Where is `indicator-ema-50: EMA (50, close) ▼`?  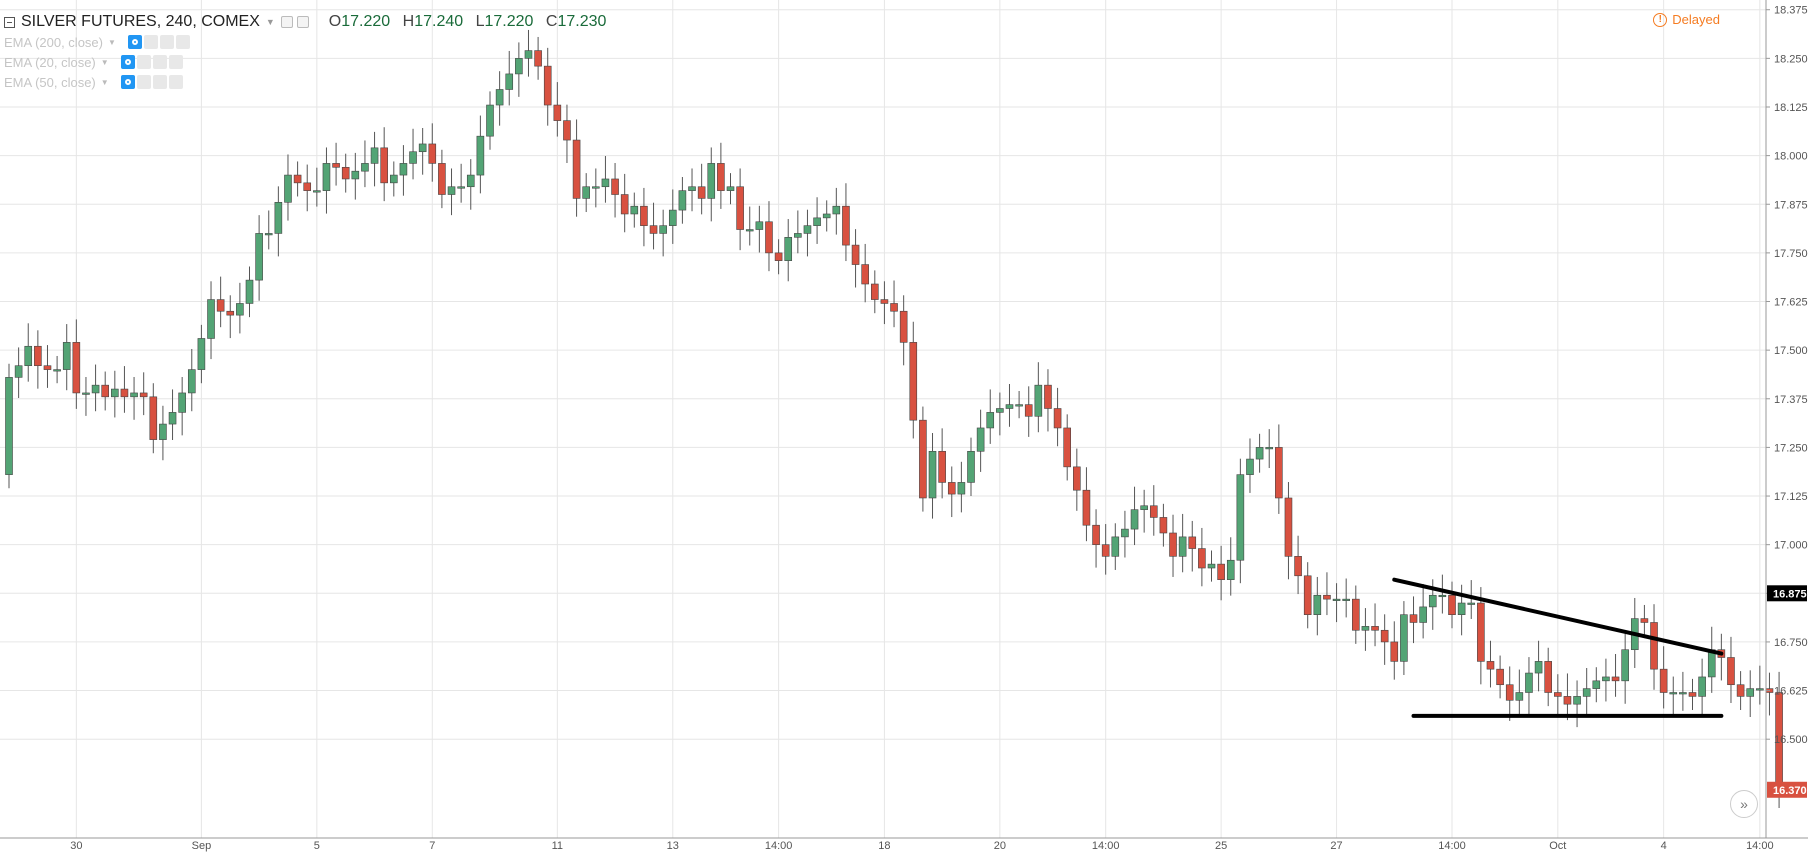 indicator-ema-50: EMA (50, close) ▼ is located at coordinates (94, 82).